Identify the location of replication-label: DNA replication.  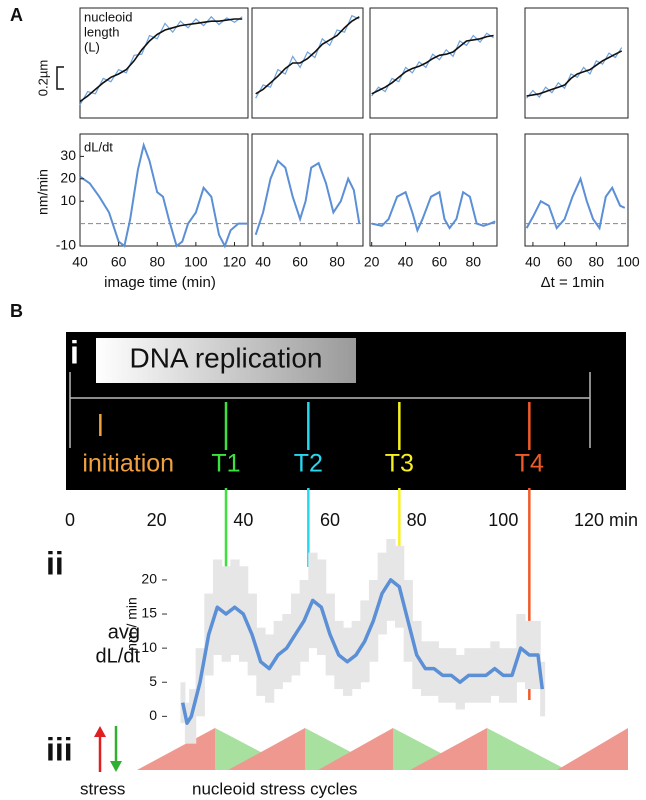
(226, 357).